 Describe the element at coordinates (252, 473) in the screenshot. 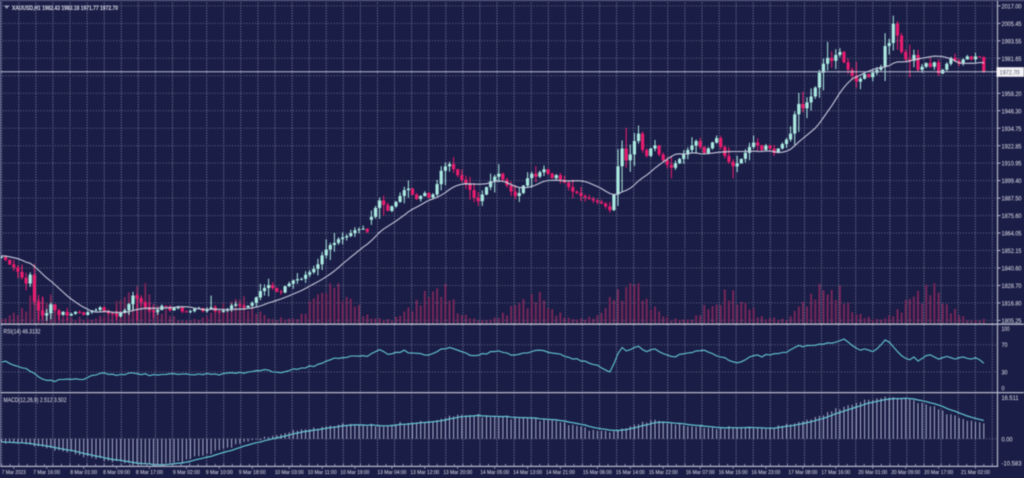

I see `svg-text: 9 Mar 18:00` at that location.